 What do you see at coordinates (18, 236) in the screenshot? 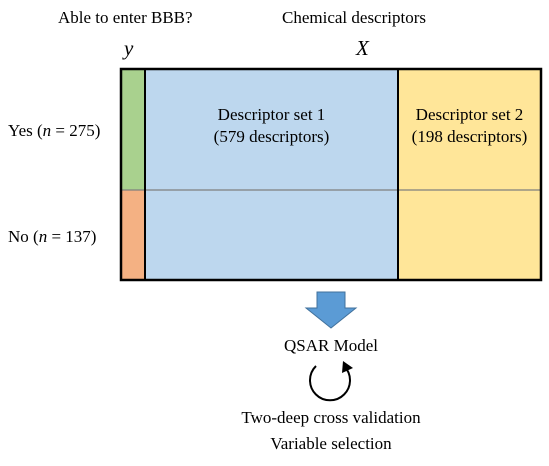
I see `row-label-no-text: No` at bounding box center [18, 236].